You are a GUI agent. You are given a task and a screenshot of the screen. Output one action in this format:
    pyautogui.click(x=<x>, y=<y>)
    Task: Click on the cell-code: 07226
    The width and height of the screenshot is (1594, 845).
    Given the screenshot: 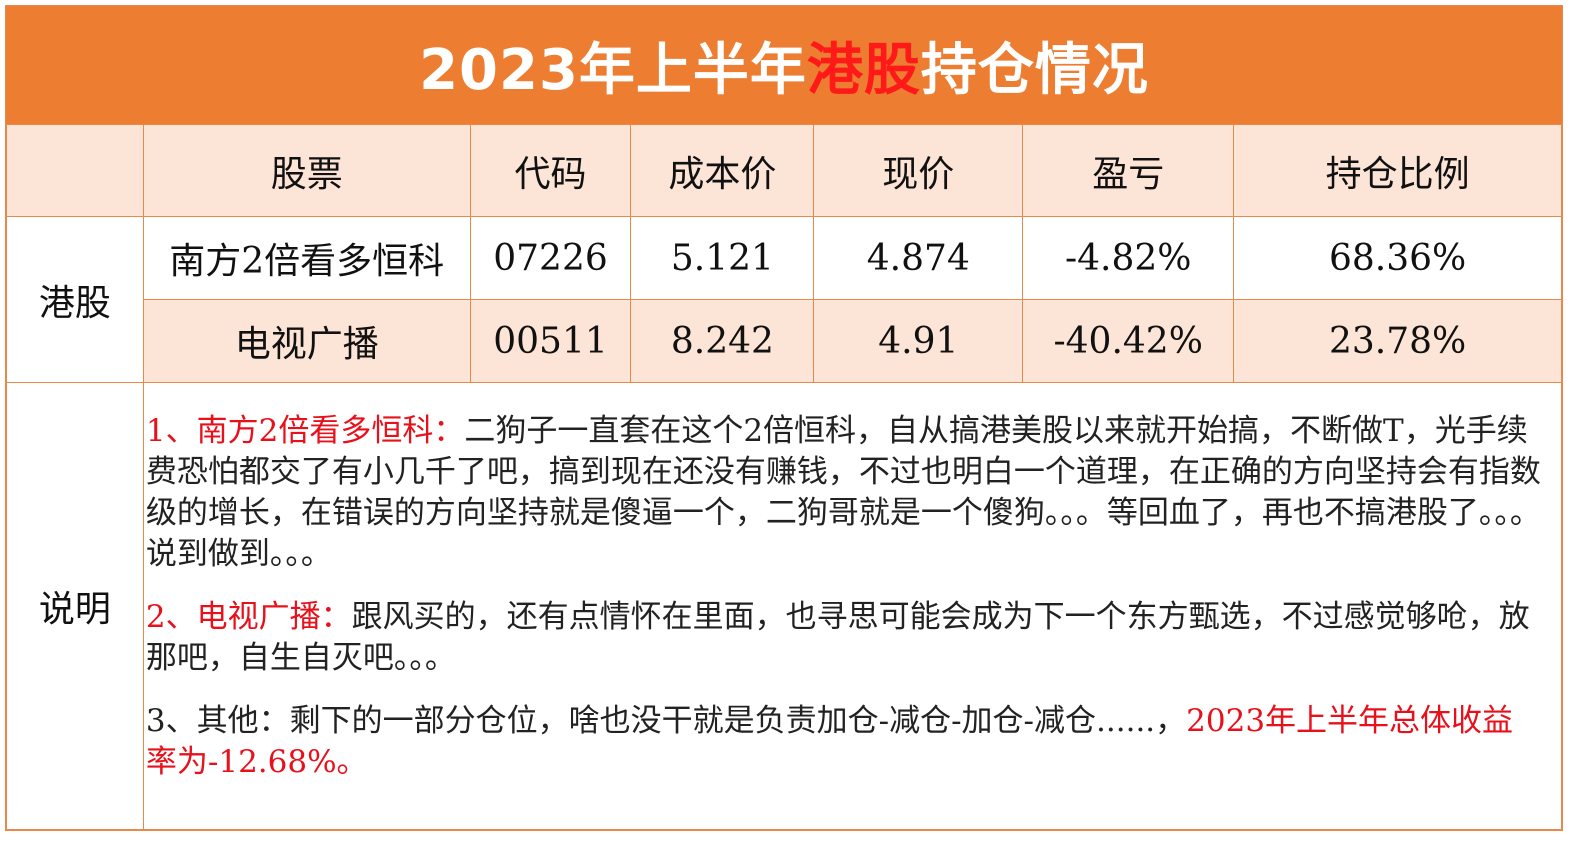 What is the action you would take?
    pyautogui.click(x=550, y=258)
    